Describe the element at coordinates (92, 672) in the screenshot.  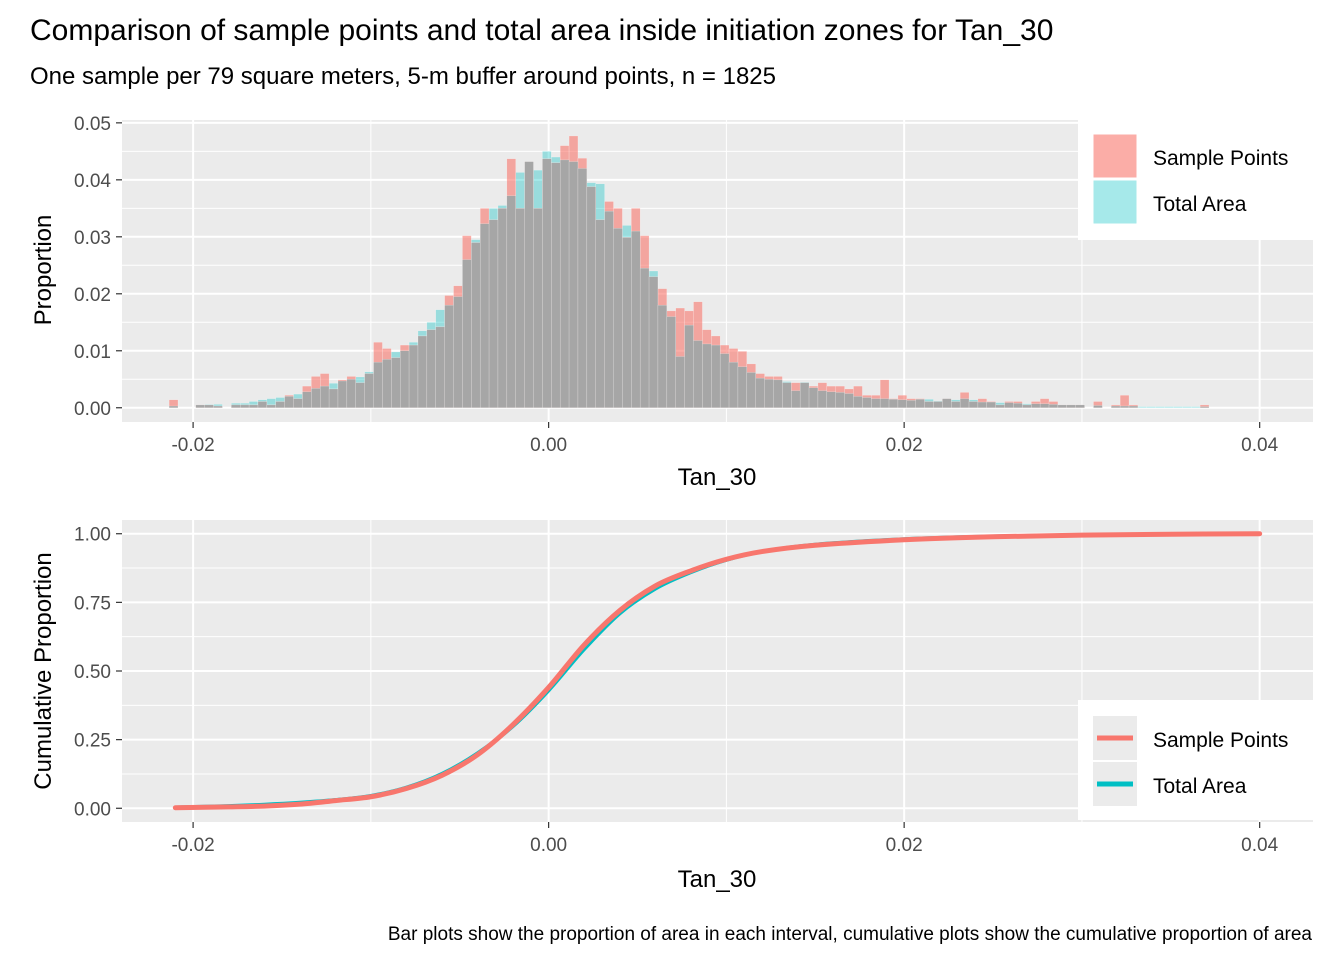
I see `cumulative-y-tick-label: 0.50` at that location.